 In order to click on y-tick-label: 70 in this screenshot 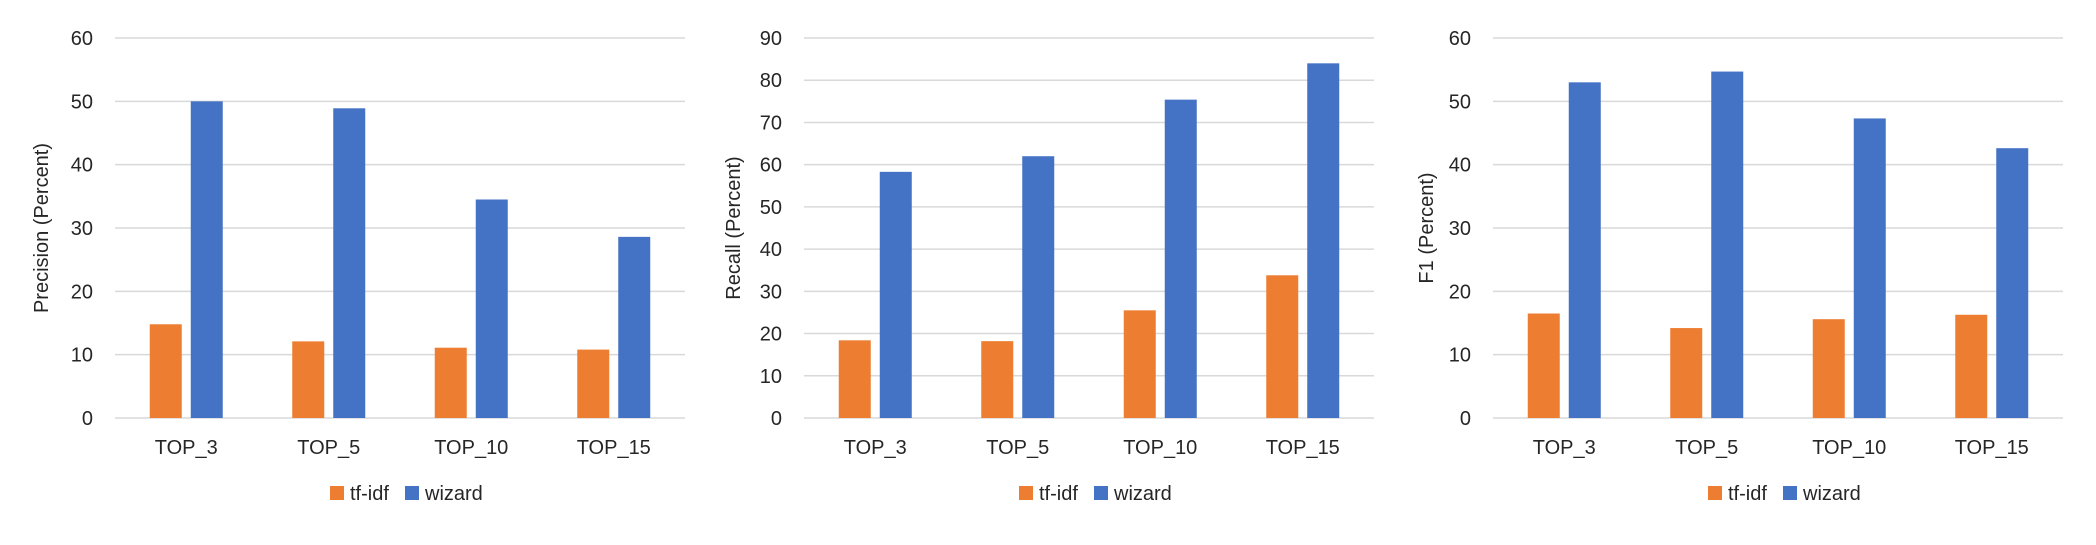, I will do `click(771, 123)`.